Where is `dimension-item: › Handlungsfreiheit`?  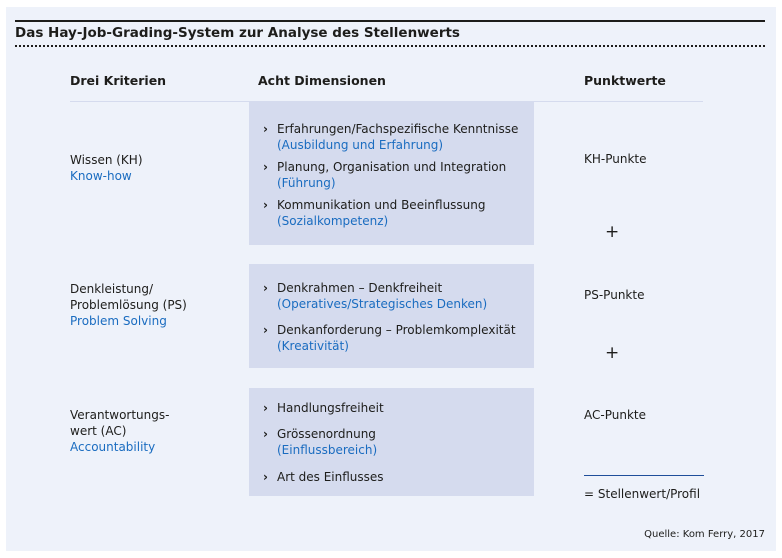 dimension-item: › Handlungsfreiheit is located at coordinates (323, 408).